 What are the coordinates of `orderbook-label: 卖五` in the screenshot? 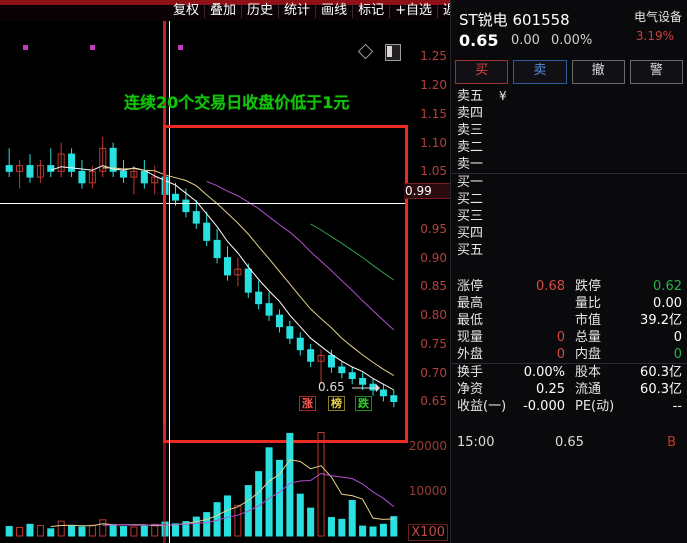 It's located at (470, 96).